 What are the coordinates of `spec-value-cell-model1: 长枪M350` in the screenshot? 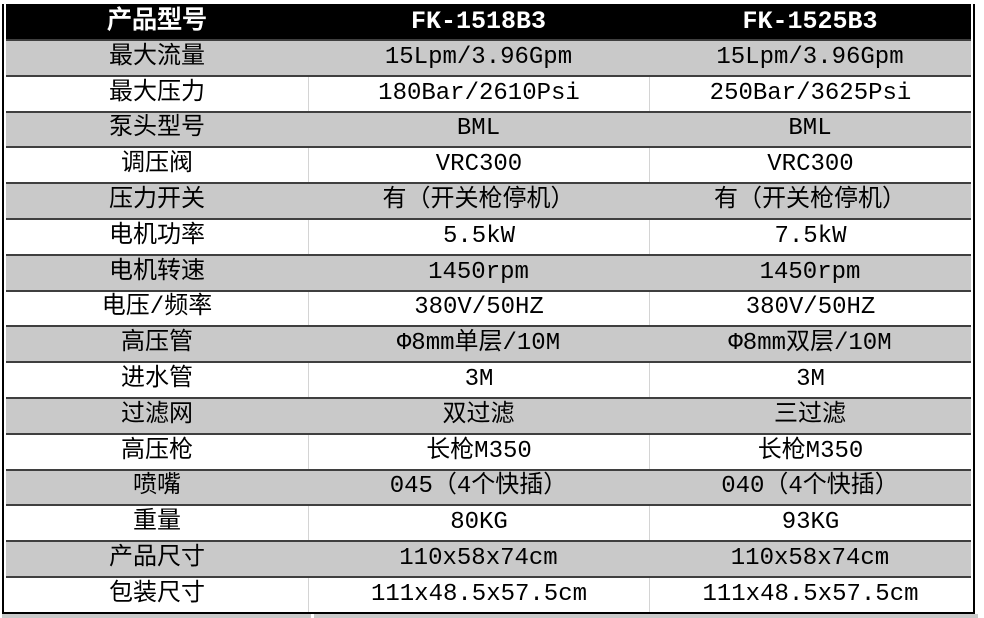 It's located at (478, 451).